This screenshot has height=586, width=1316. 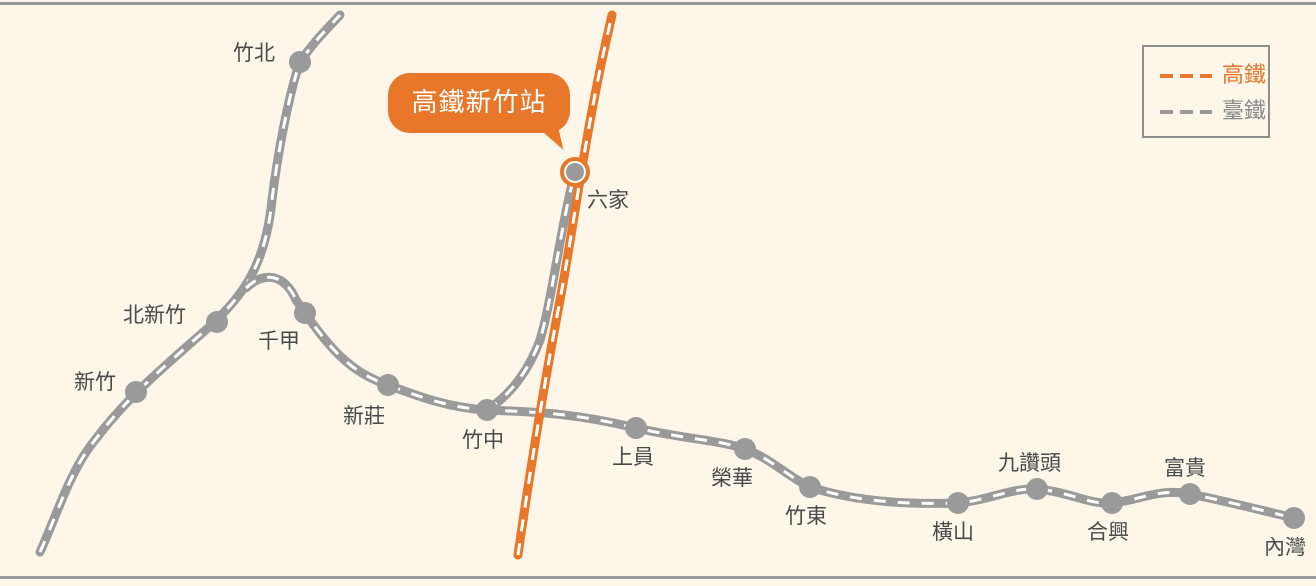 I want to click on station-dot-fugui, so click(x=1190, y=494).